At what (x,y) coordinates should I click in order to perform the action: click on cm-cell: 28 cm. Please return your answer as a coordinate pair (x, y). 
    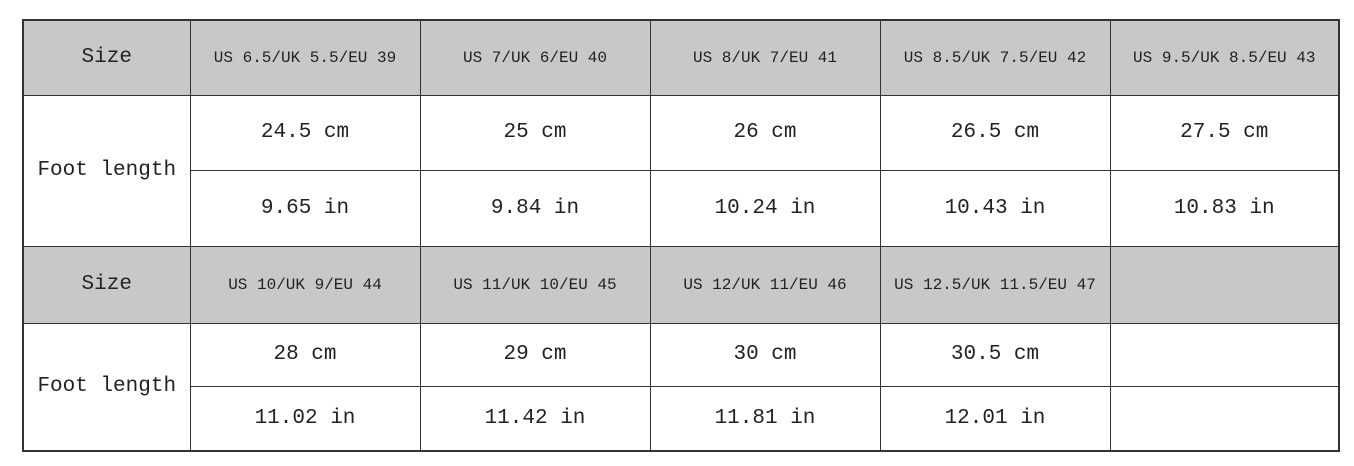
    Looking at the image, I should click on (305, 354).